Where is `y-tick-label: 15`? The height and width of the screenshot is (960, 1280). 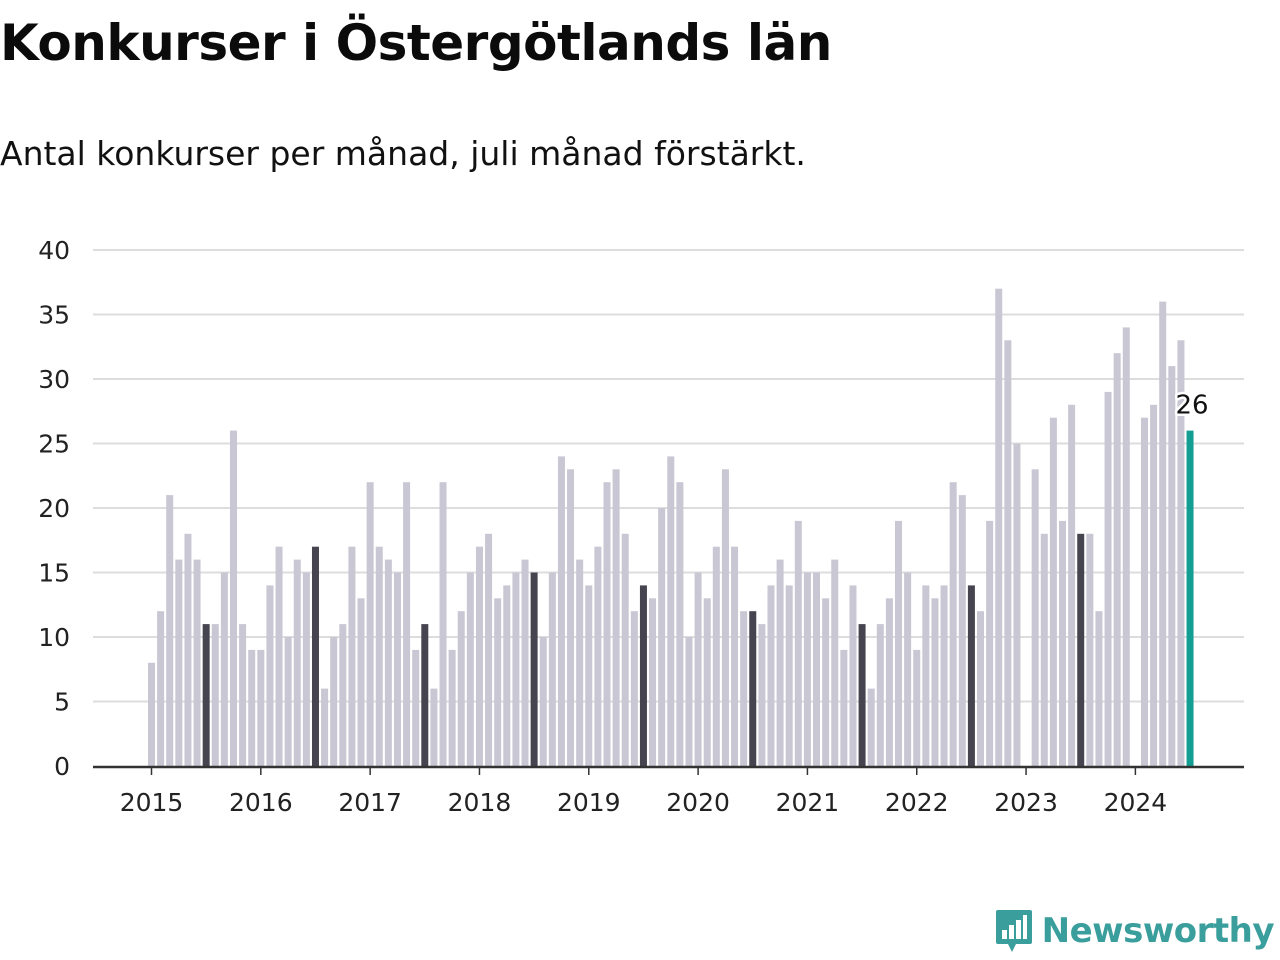
y-tick-label: 15 is located at coordinates (54, 573).